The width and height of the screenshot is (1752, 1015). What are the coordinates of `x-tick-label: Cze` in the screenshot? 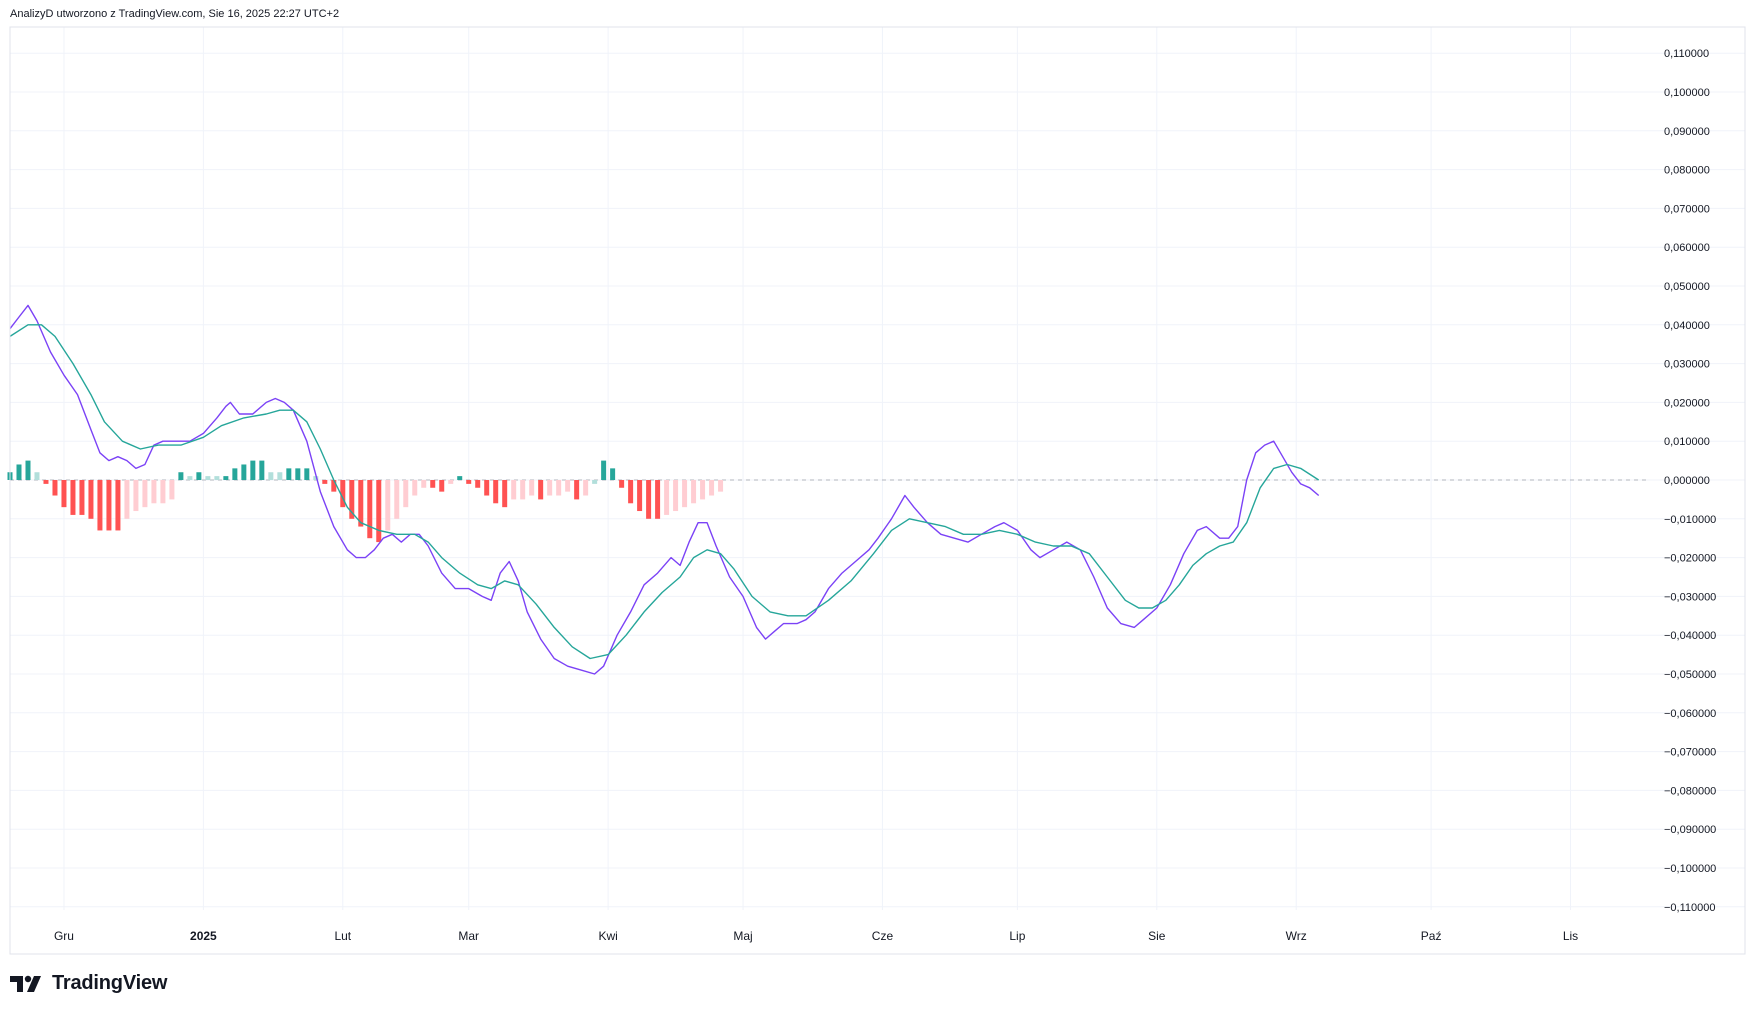 It's located at (883, 936).